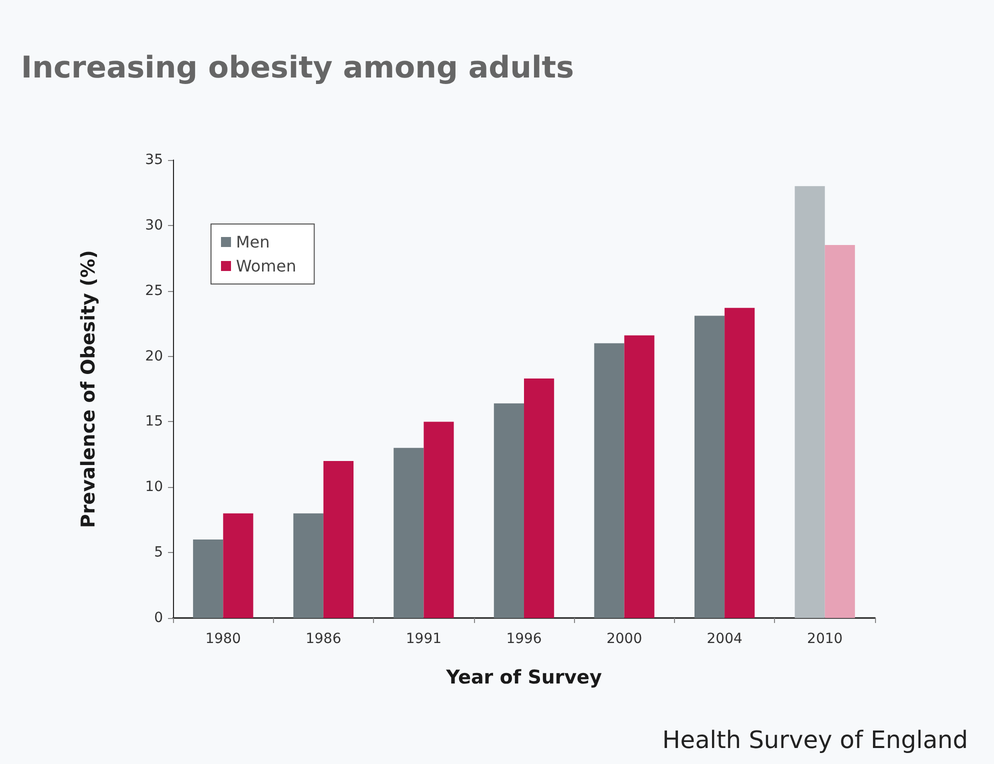 This screenshot has height=764, width=994. What do you see at coordinates (89, 389) in the screenshot?
I see `y-axis-title: Prevalence of Obesity (%)` at bounding box center [89, 389].